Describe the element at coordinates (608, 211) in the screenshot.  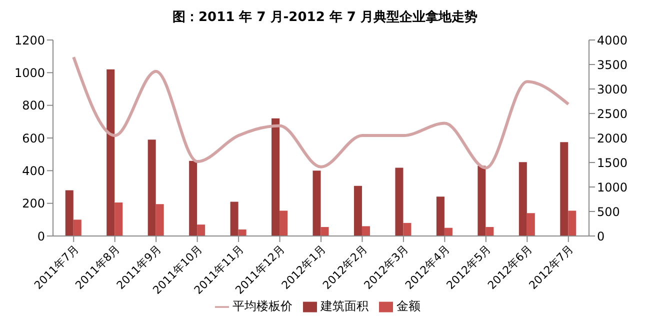
I see `y2-tick-label: 500` at that location.